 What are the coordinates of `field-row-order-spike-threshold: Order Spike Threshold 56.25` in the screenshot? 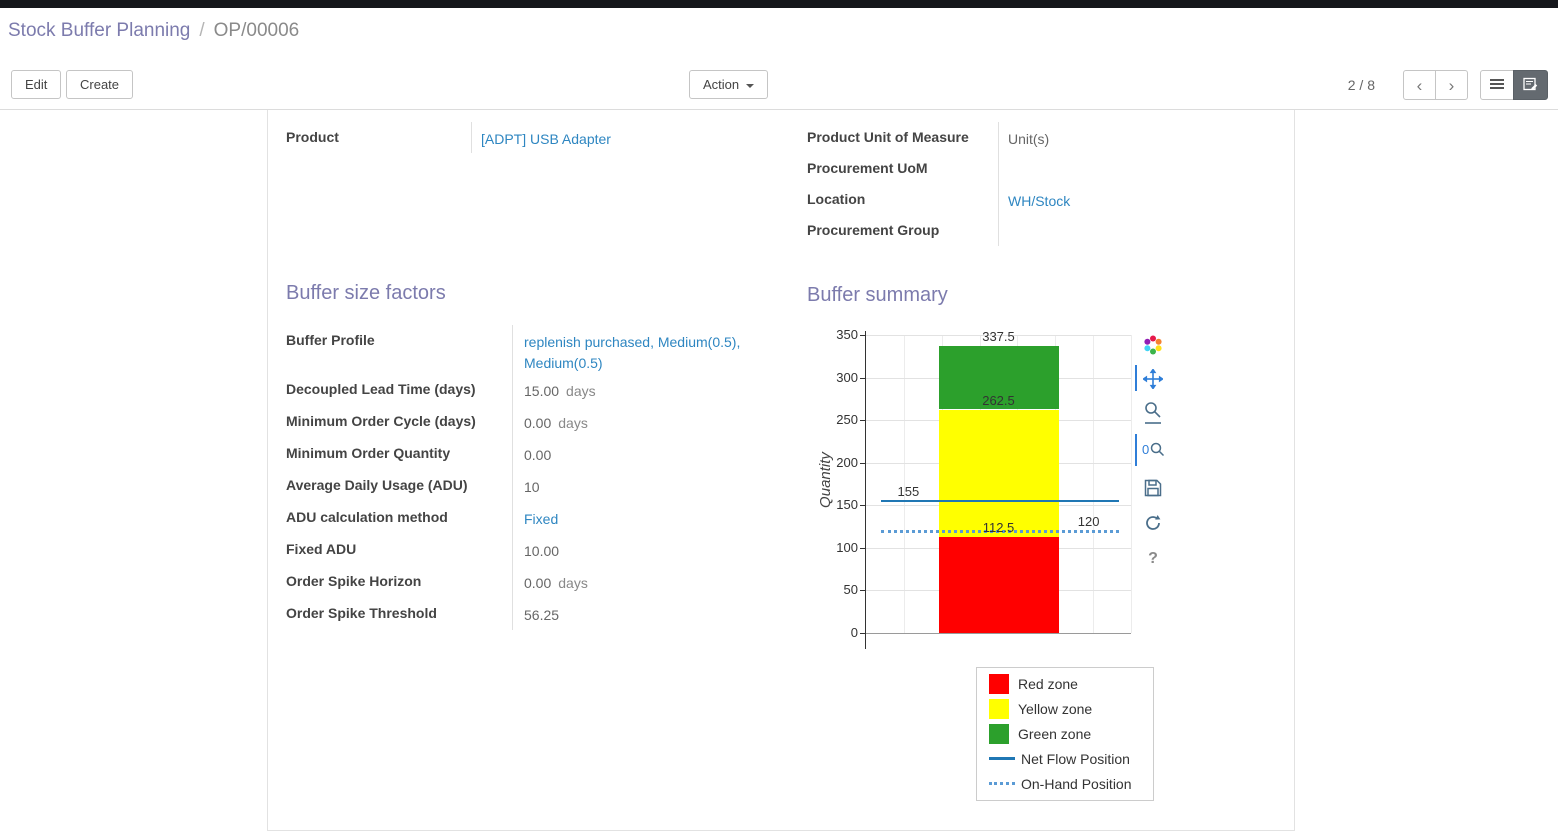 It's located at (521, 614).